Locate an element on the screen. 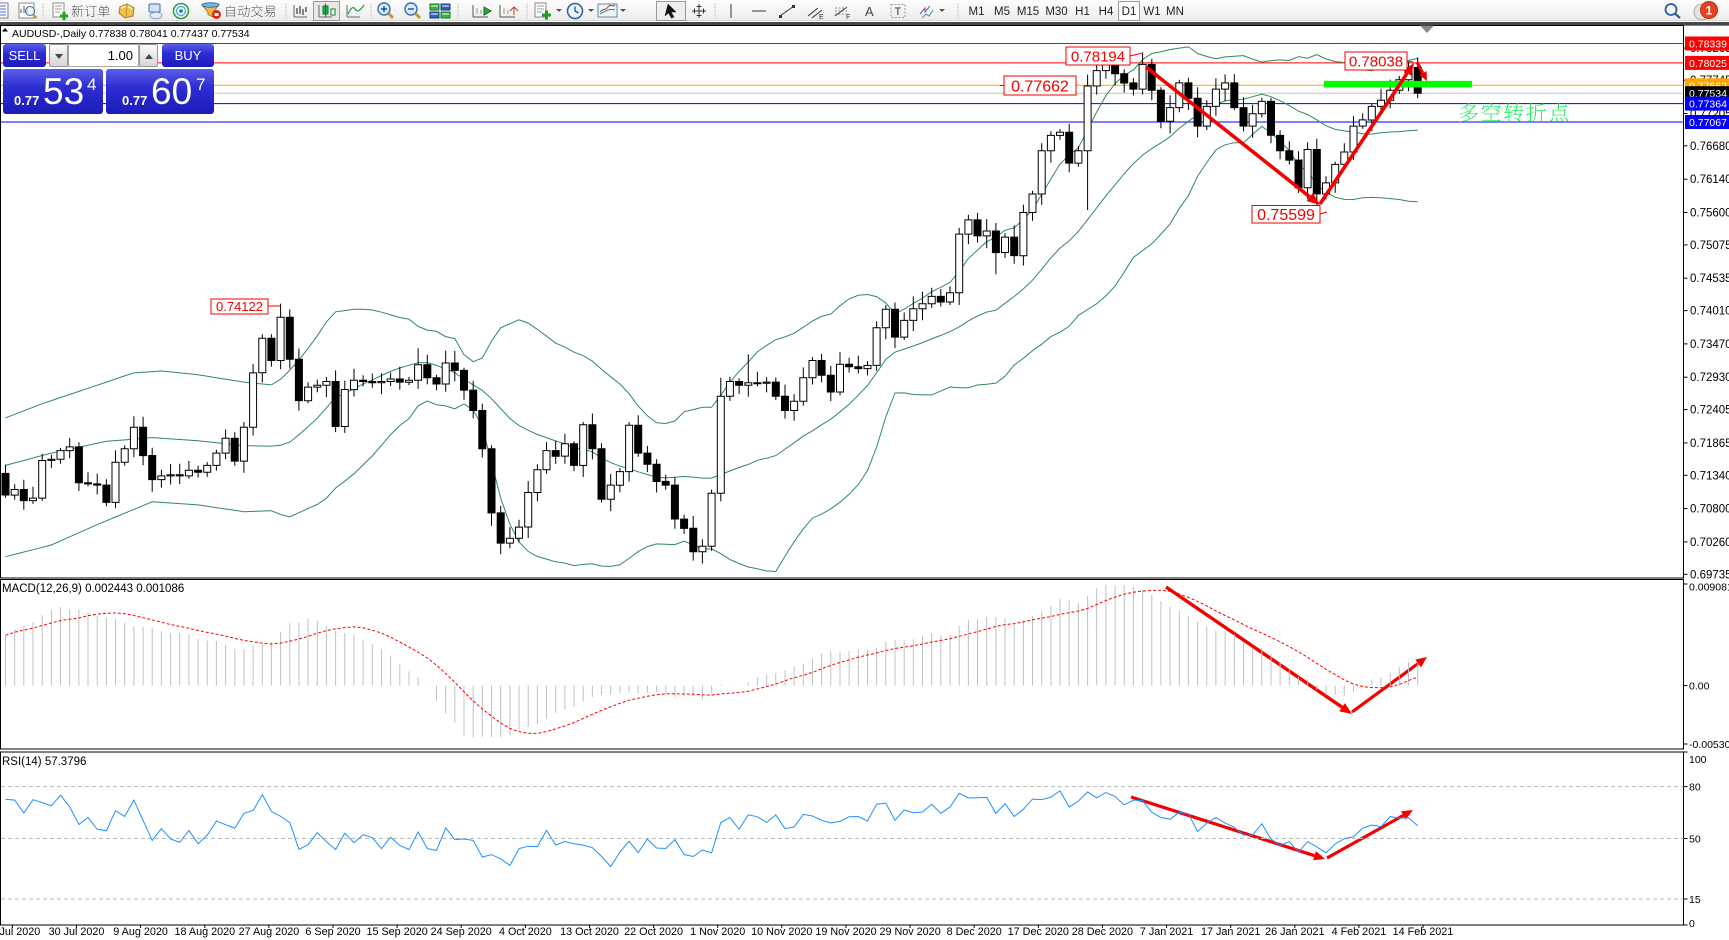 The width and height of the screenshot is (1729, 940). svg-text: 50 is located at coordinates (1695, 840).